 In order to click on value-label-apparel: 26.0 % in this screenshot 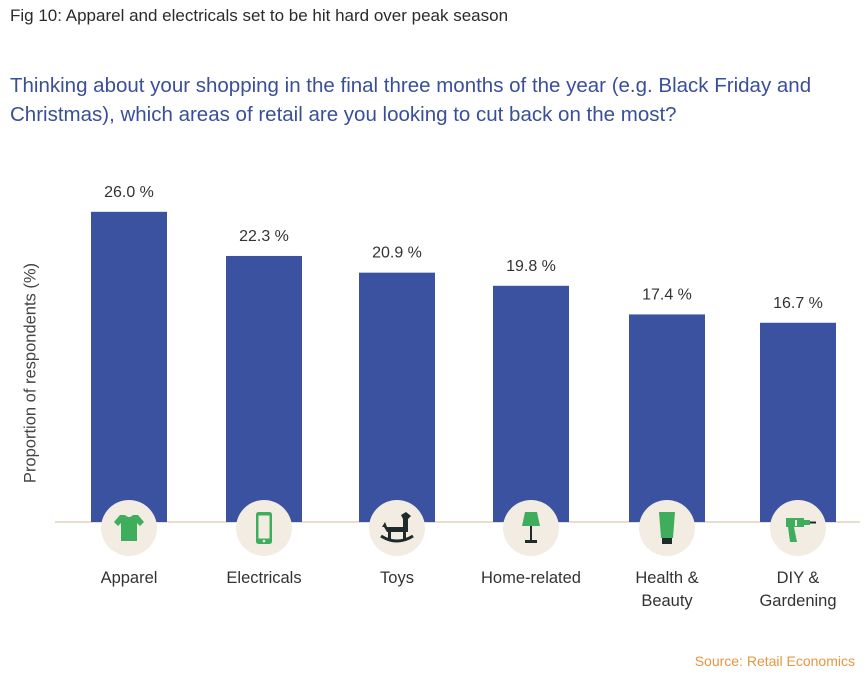, I will do `click(129, 192)`.